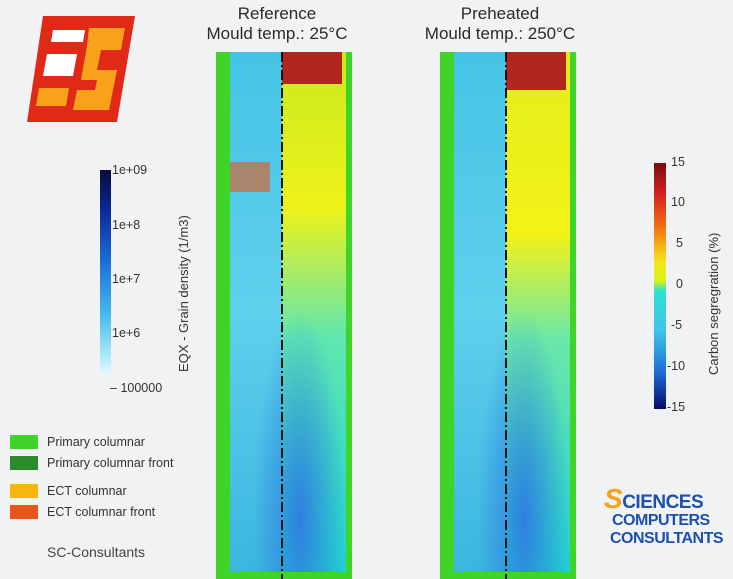  What do you see at coordinates (126, 333) in the screenshot?
I see `grain-tick-4: 1e+6` at bounding box center [126, 333].